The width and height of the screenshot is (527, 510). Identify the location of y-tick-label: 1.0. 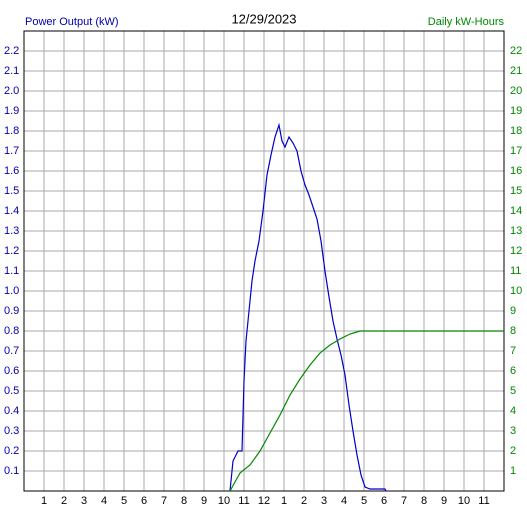
(11, 291).